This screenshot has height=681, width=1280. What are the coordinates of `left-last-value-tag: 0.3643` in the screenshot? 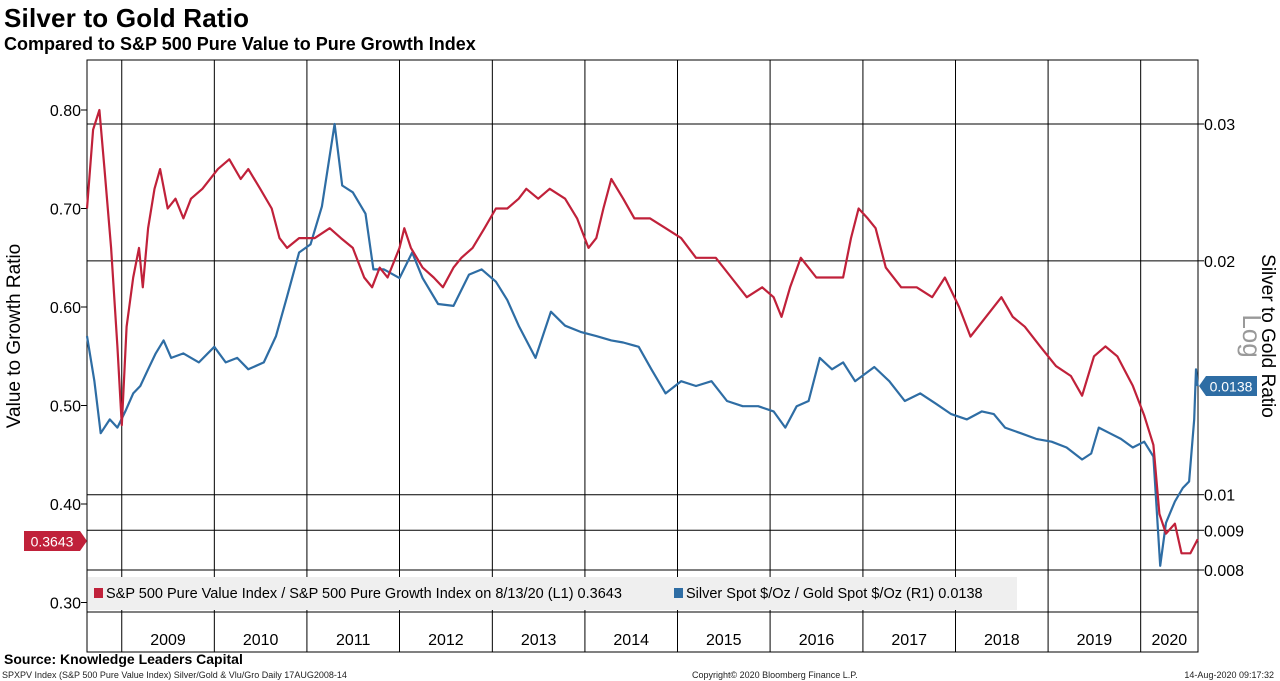 It's located at (55, 541).